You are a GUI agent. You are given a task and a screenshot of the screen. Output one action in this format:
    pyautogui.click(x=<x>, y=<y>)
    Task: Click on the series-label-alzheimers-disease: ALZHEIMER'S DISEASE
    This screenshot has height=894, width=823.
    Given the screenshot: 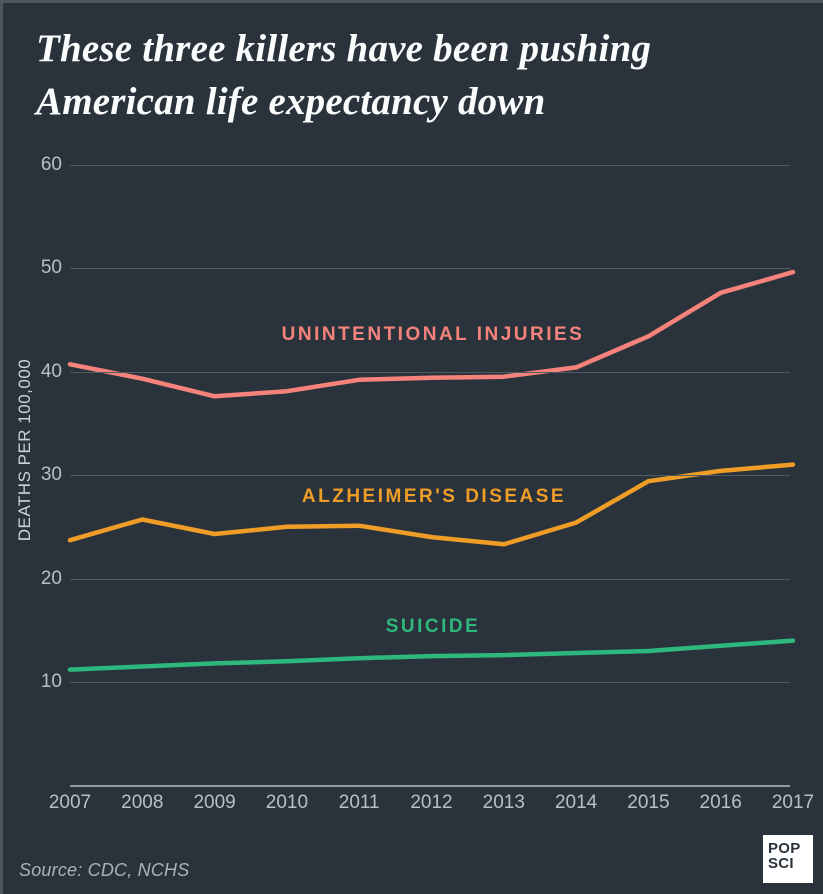 What is the action you would take?
    pyautogui.click(x=434, y=496)
    